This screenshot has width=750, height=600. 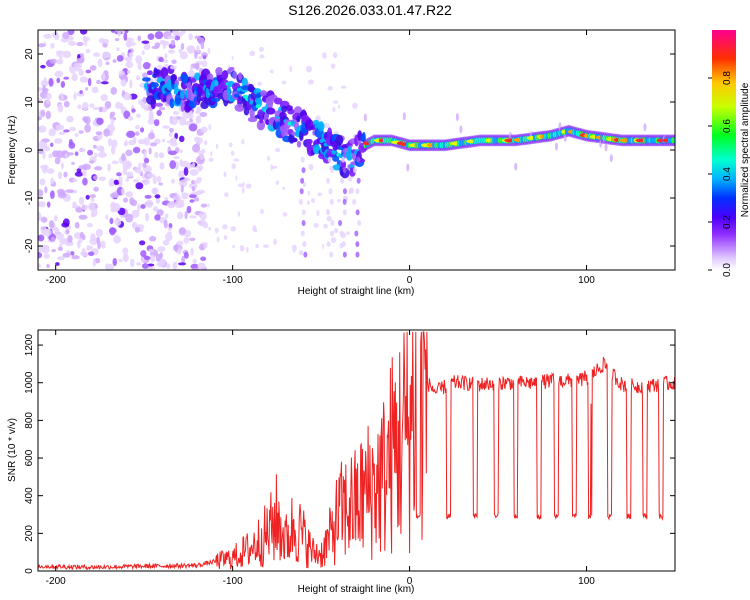 What do you see at coordinates (745, 149) in the screenshot?
I see `colorbar-label: Normalized spectral amplitude` at bounding box center [745, 149].